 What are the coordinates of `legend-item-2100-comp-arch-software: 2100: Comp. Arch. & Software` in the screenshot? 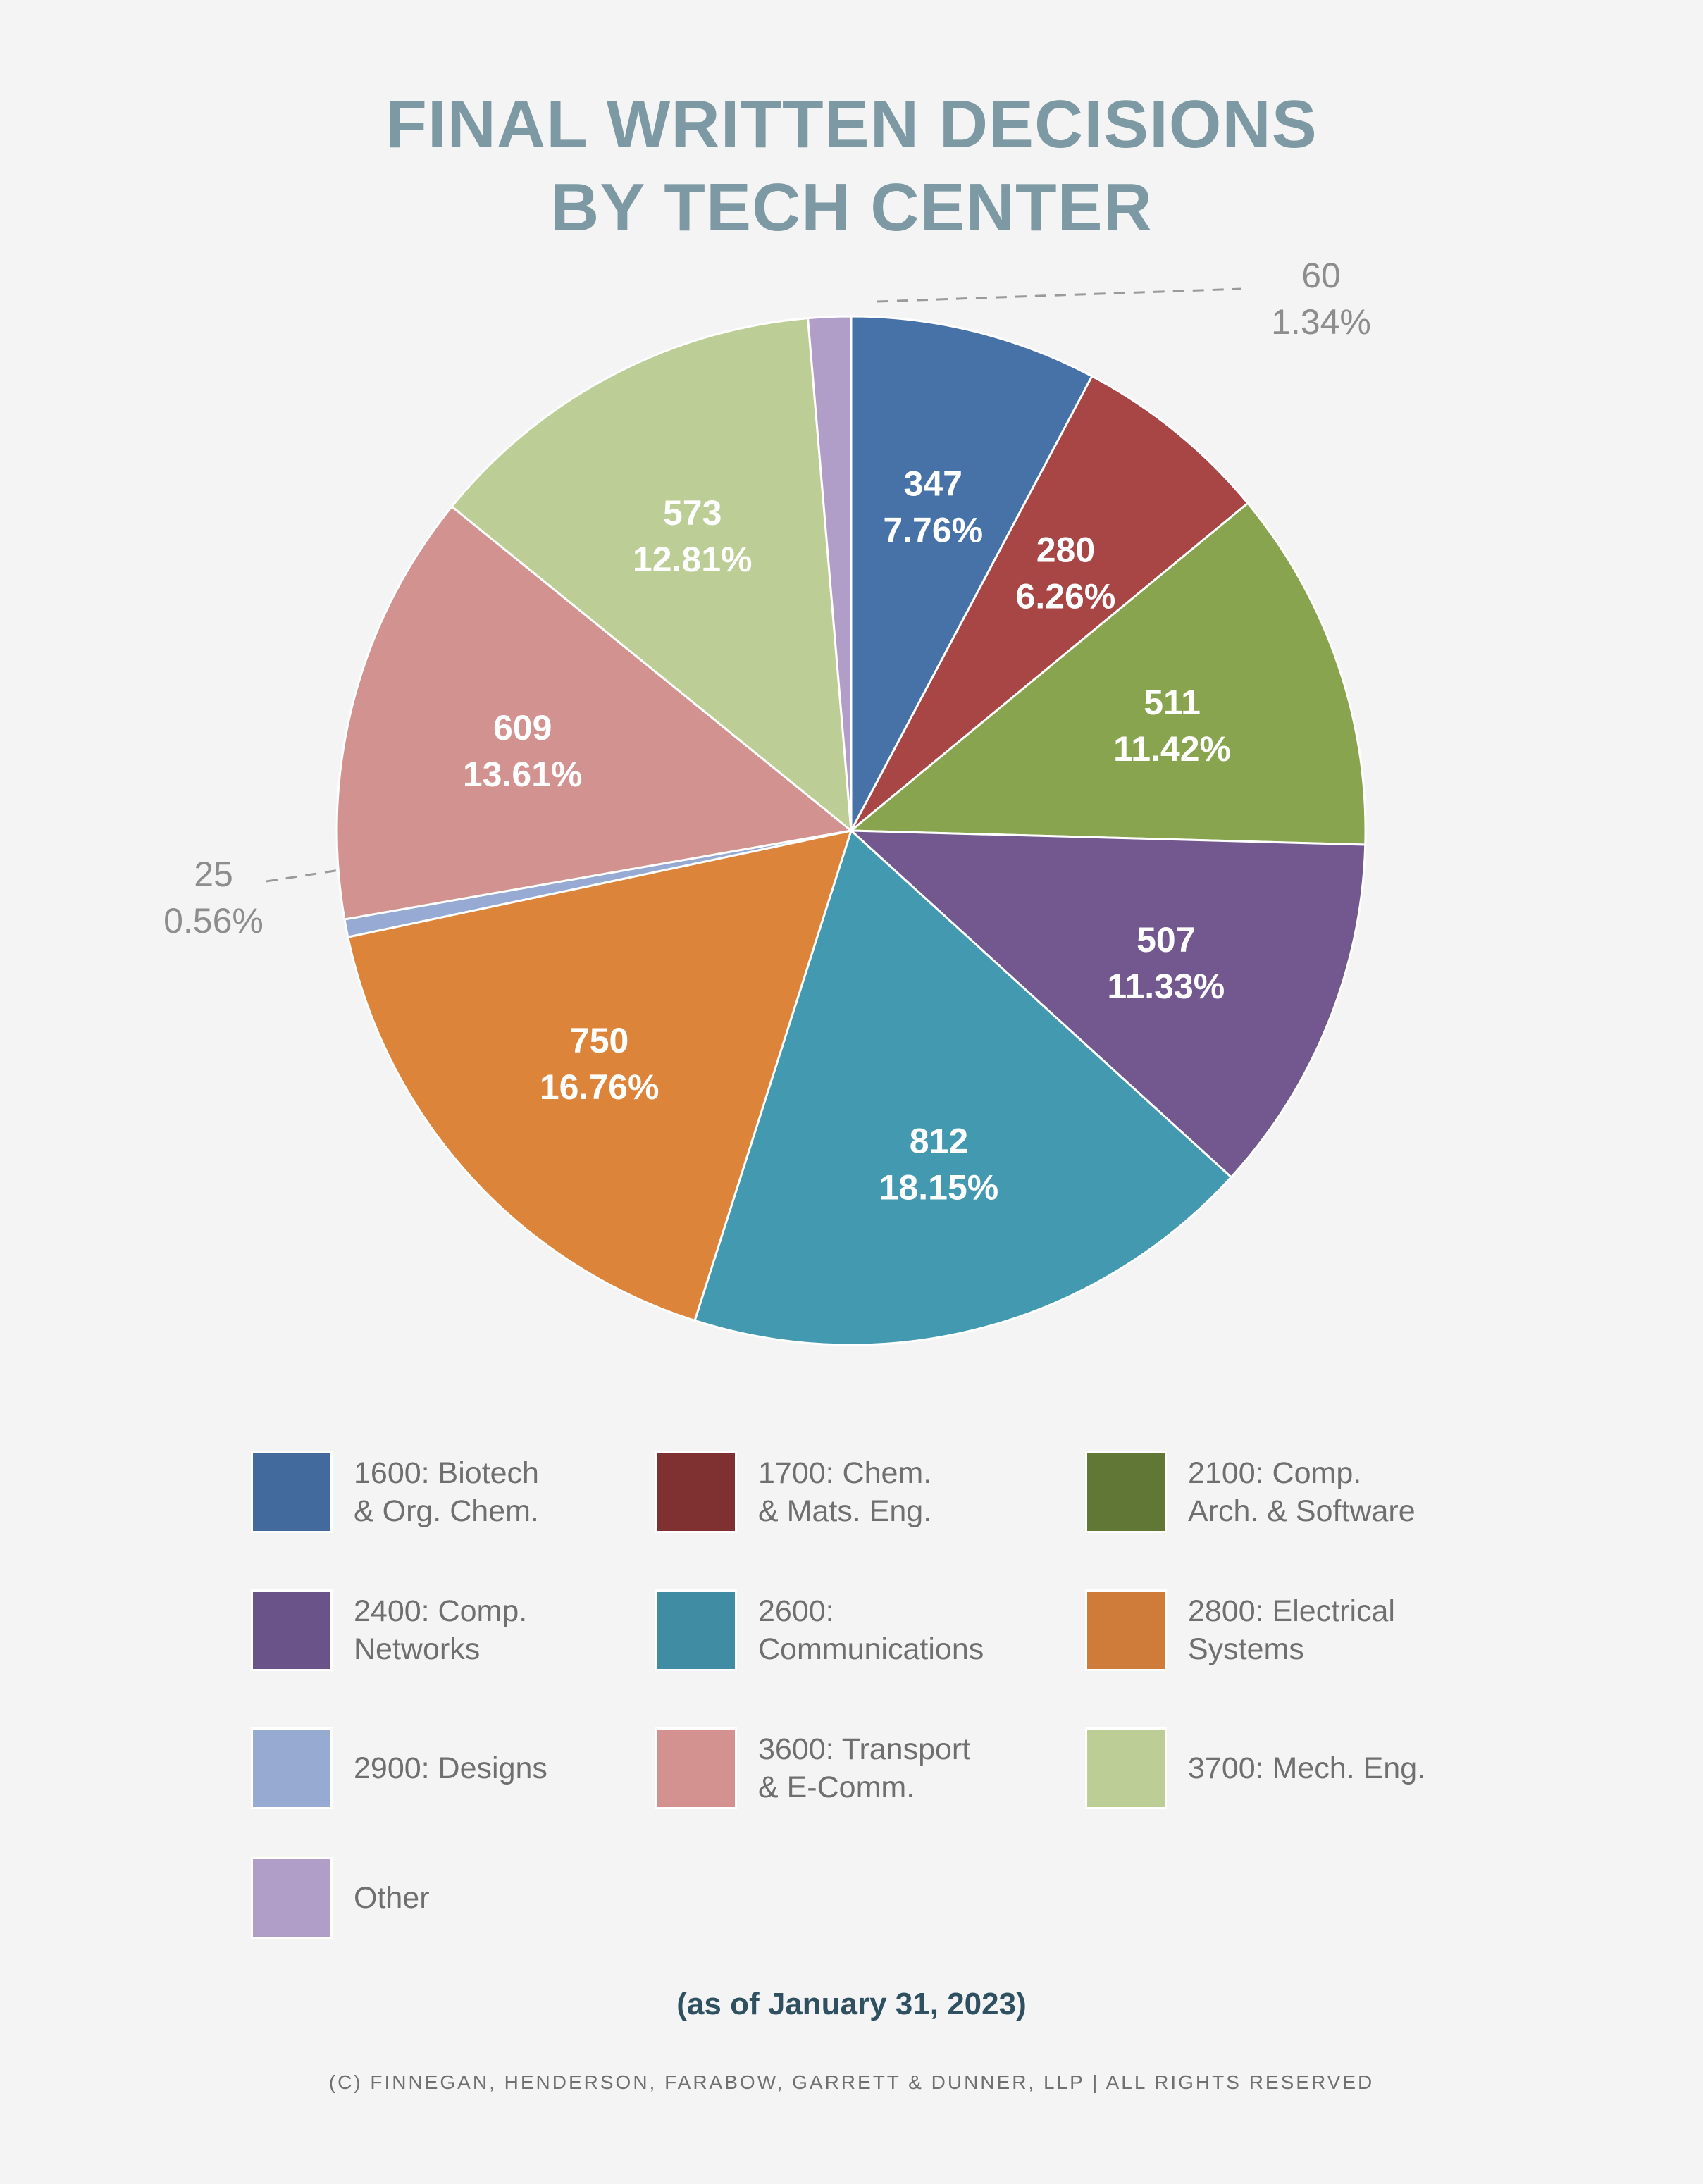 It's located at (1285, 1492).